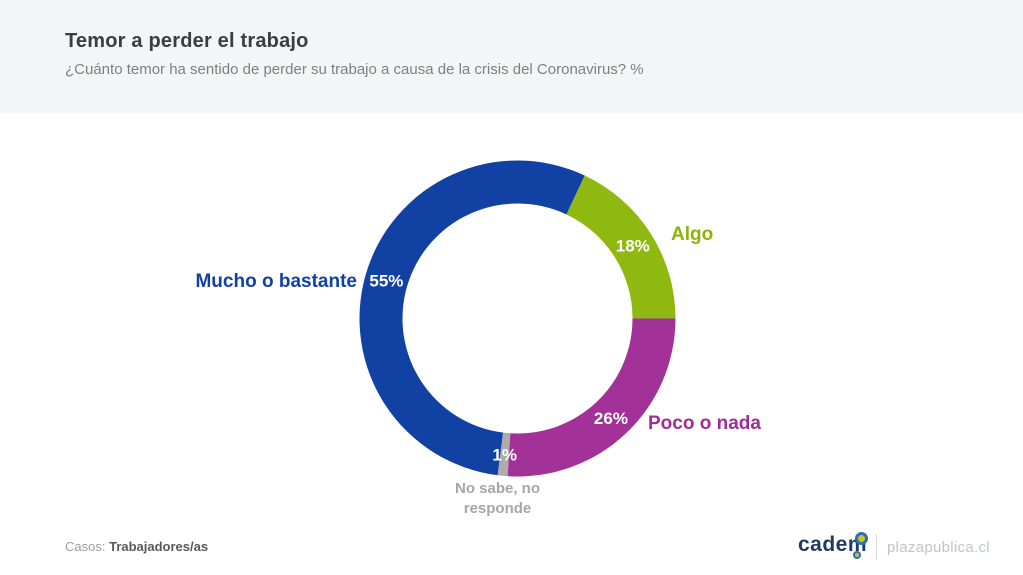 The image size is (1023, 575). I want to click on partner-site-label: plazapublica.cl, so click(938, 547).